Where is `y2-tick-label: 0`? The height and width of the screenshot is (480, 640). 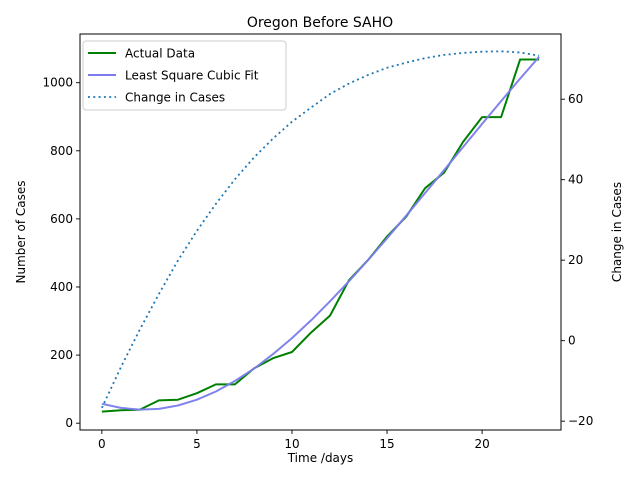 y2-tick-label: 0 is located at coordinates (572, 341).